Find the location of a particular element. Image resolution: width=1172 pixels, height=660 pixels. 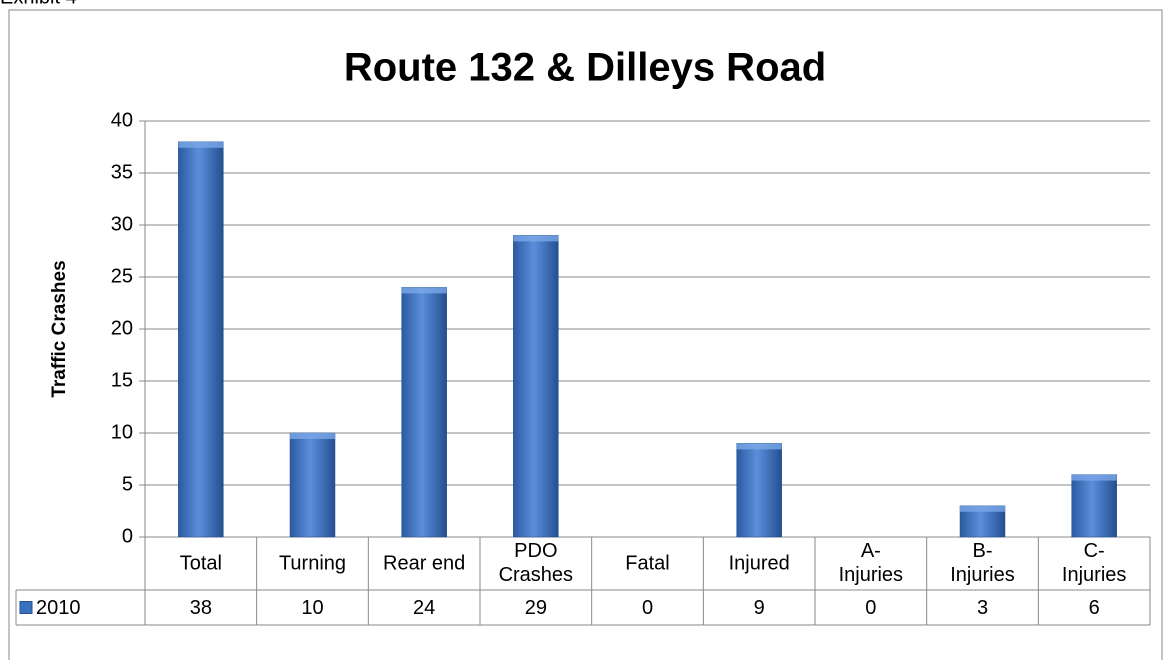

y-tick-label: 20 is located at coordinates (122, 328).